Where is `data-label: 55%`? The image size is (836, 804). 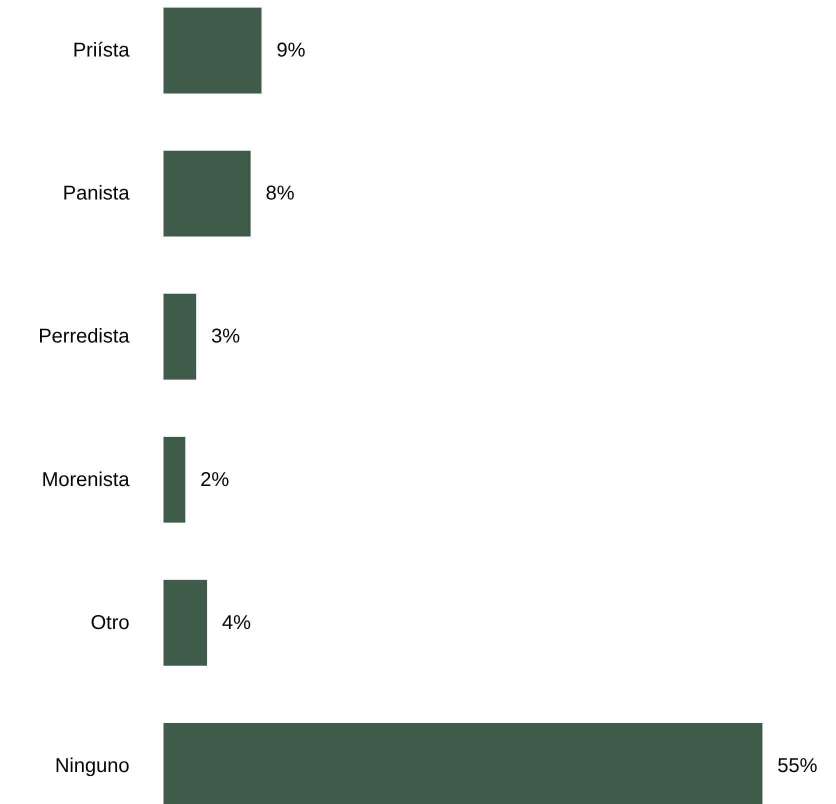 data-label: 55% is located at coordinates (797, 765).